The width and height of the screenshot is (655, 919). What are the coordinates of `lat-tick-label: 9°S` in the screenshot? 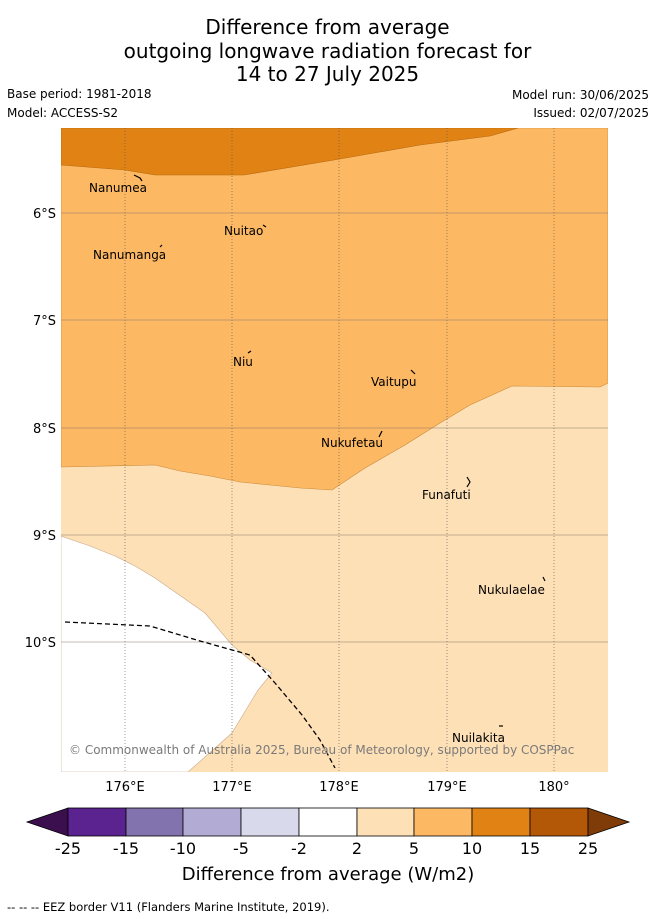 It's located at (44, 536).